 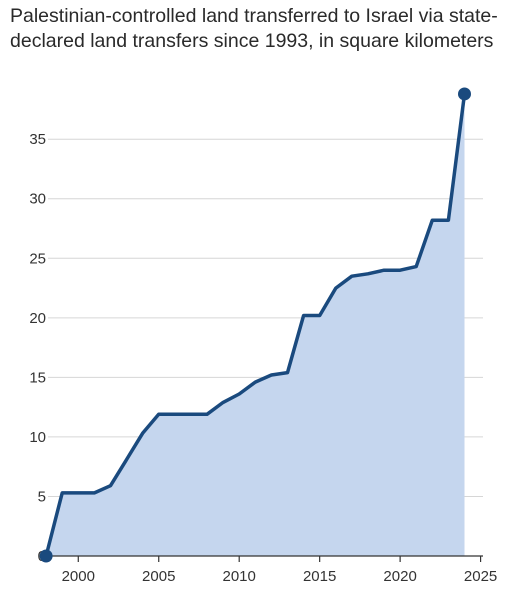 I want to click on end-point-marker, so click(x=464, y=94).